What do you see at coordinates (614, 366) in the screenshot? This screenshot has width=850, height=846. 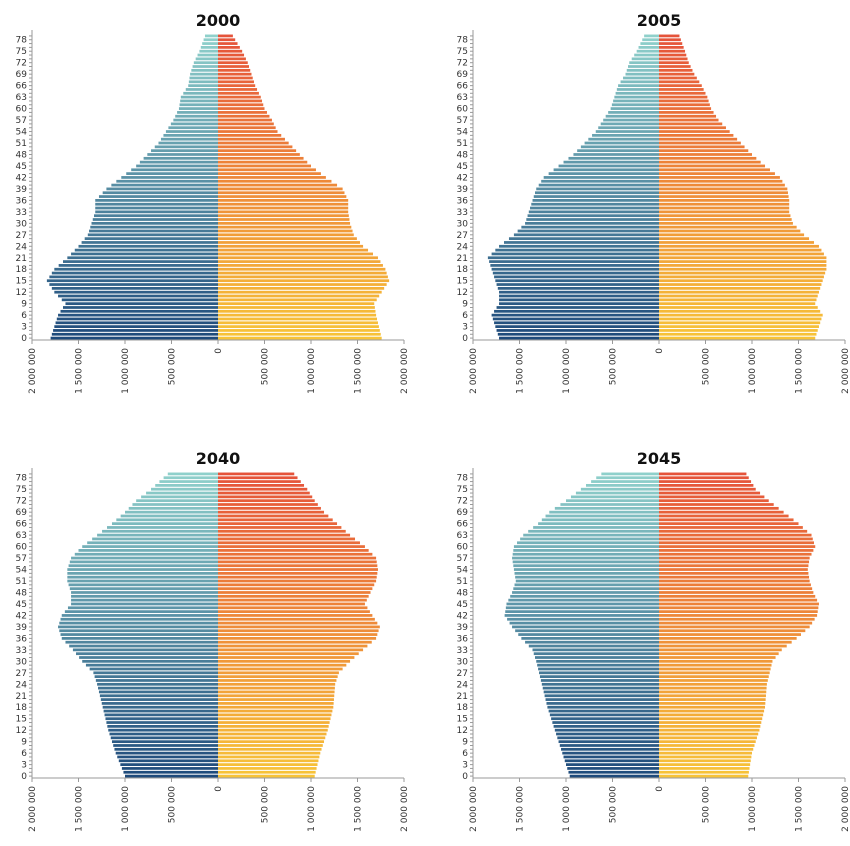 I see `x-tick-label: 500 000` at bounding box center [614, 366].